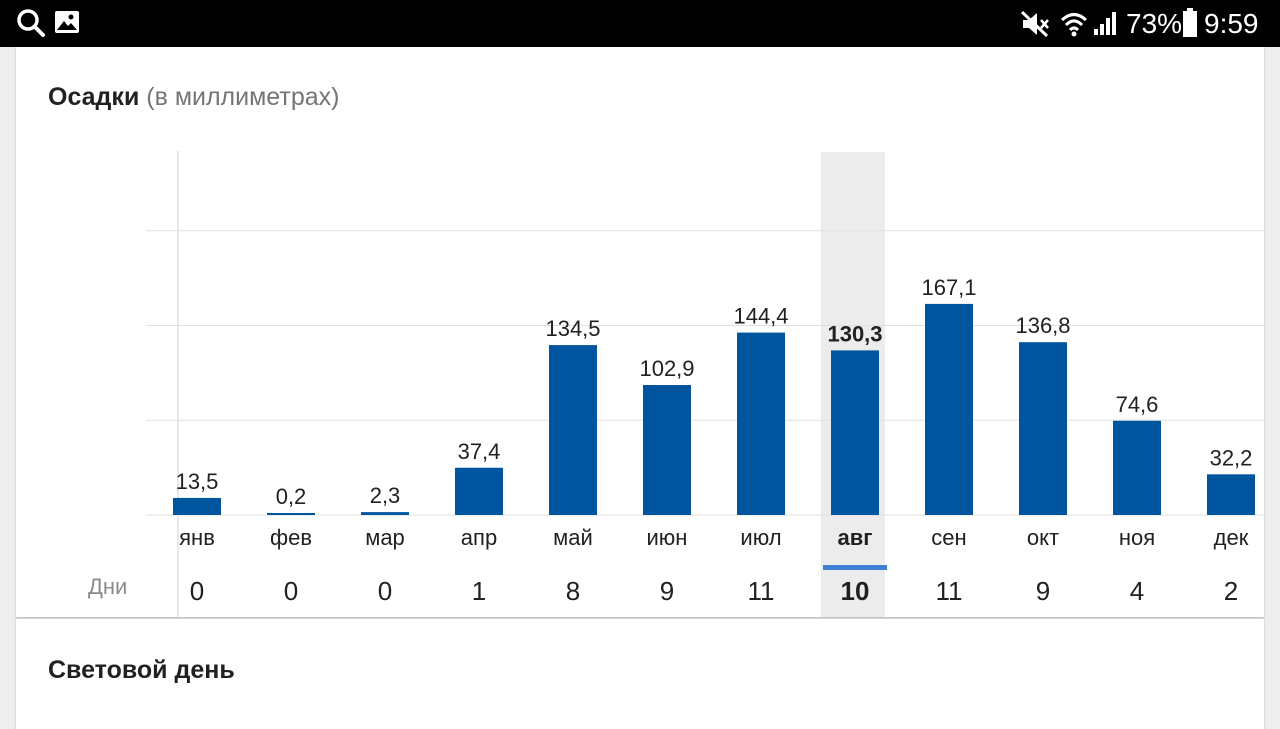  Describe the element at coordinates (1074, 25) in the screenshot. I see `wifi-icon` at that location.